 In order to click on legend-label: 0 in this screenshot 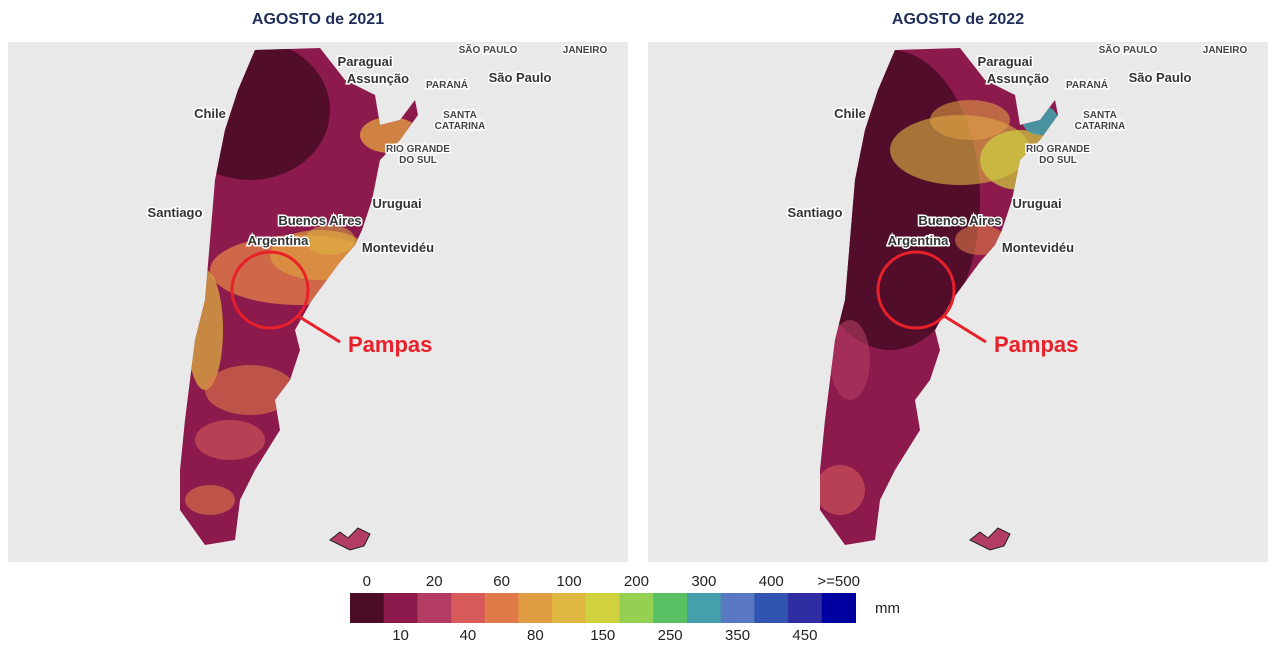, I will do `click(367, 581)`.